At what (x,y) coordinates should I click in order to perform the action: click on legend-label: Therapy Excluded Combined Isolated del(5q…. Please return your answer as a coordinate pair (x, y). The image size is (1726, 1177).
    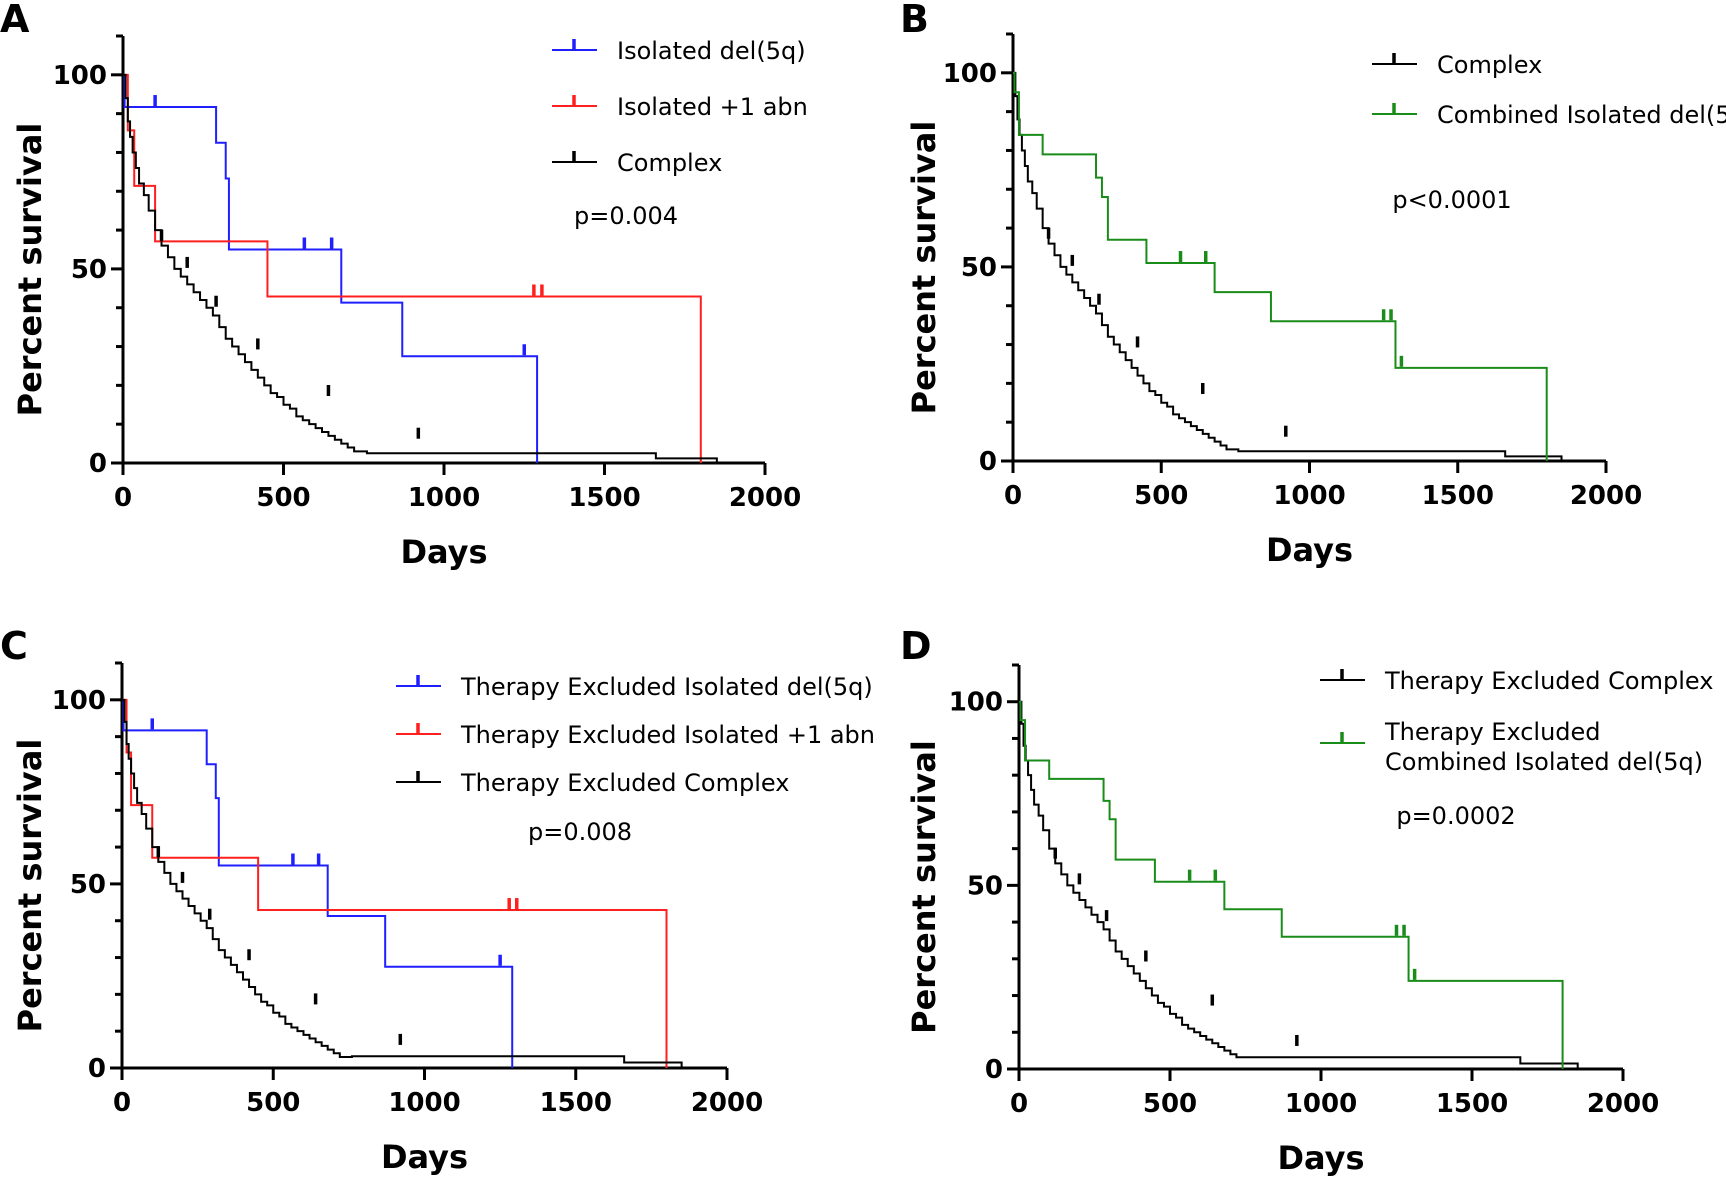
    Looking at the image, I should click on (1543, 747).